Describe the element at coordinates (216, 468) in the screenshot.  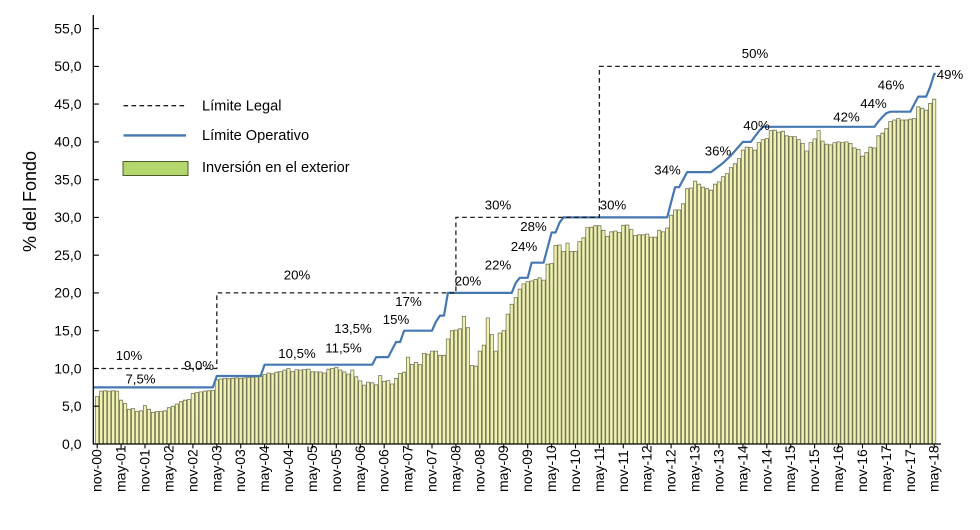
I see `svg-text: may-03` at that location.